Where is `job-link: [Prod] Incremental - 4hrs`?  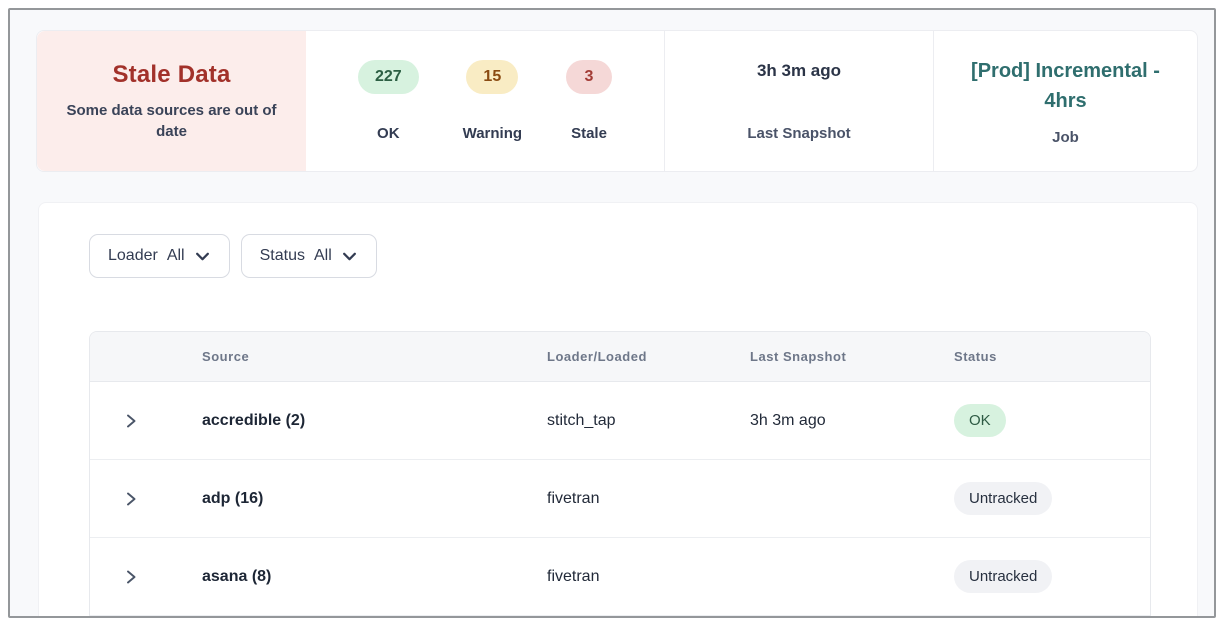
job-link: [Prod] Incremental - 4hrs is located at coordinates (1065, 86).